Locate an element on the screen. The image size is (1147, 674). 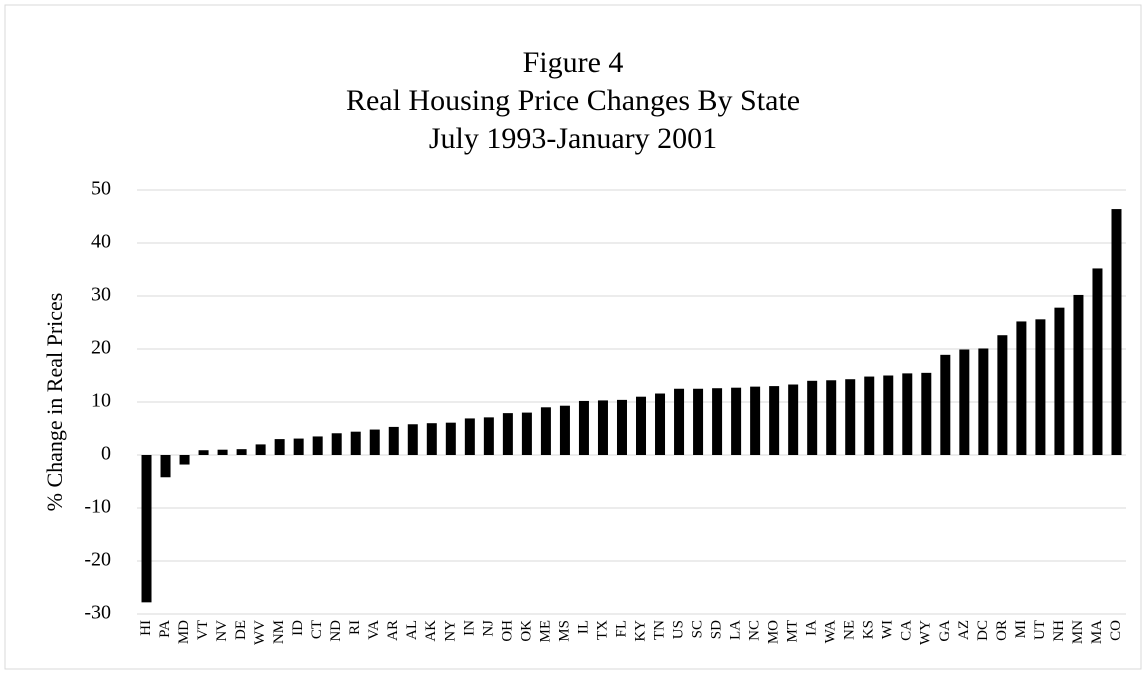
x-tick-label: DE is located at coordinates (241, 630).